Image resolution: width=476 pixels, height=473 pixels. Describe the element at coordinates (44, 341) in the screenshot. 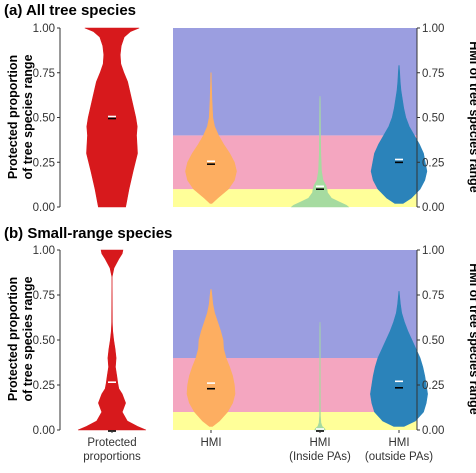

I see `panel-b-left-tick-label-2: 0.50` at that location.